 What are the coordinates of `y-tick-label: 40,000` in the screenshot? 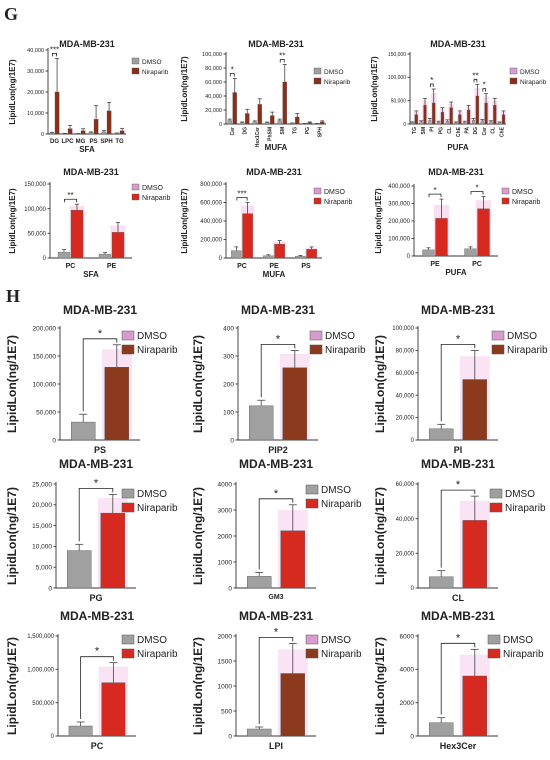 It's located at (405, 520).